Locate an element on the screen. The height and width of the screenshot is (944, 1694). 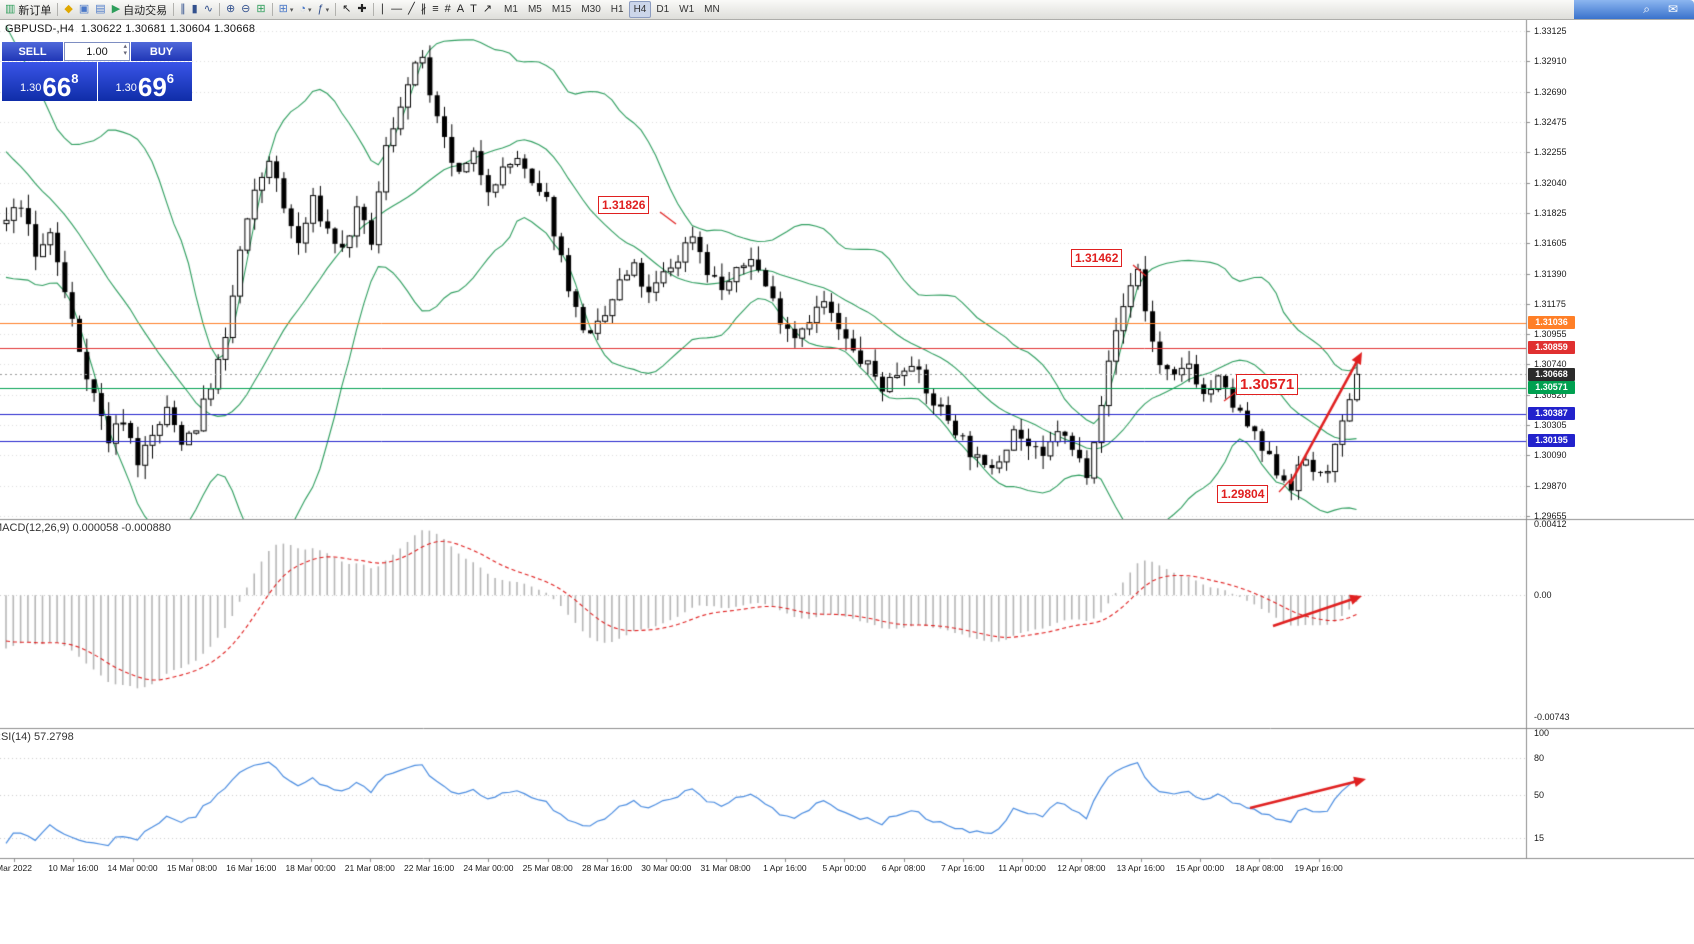
new-order-button-label: 新订单 is located at coordinates (35, 10).